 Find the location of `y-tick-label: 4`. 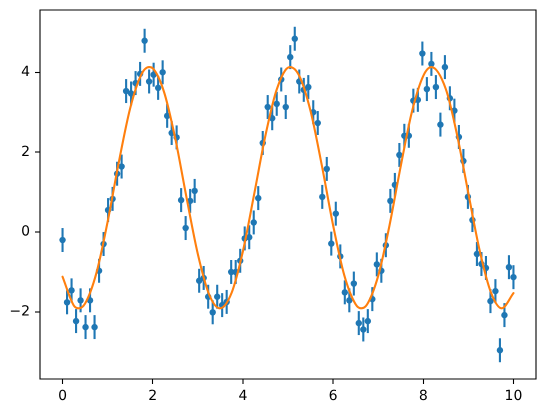

y-tick-label: 4 is located at coordinates (25, 72).